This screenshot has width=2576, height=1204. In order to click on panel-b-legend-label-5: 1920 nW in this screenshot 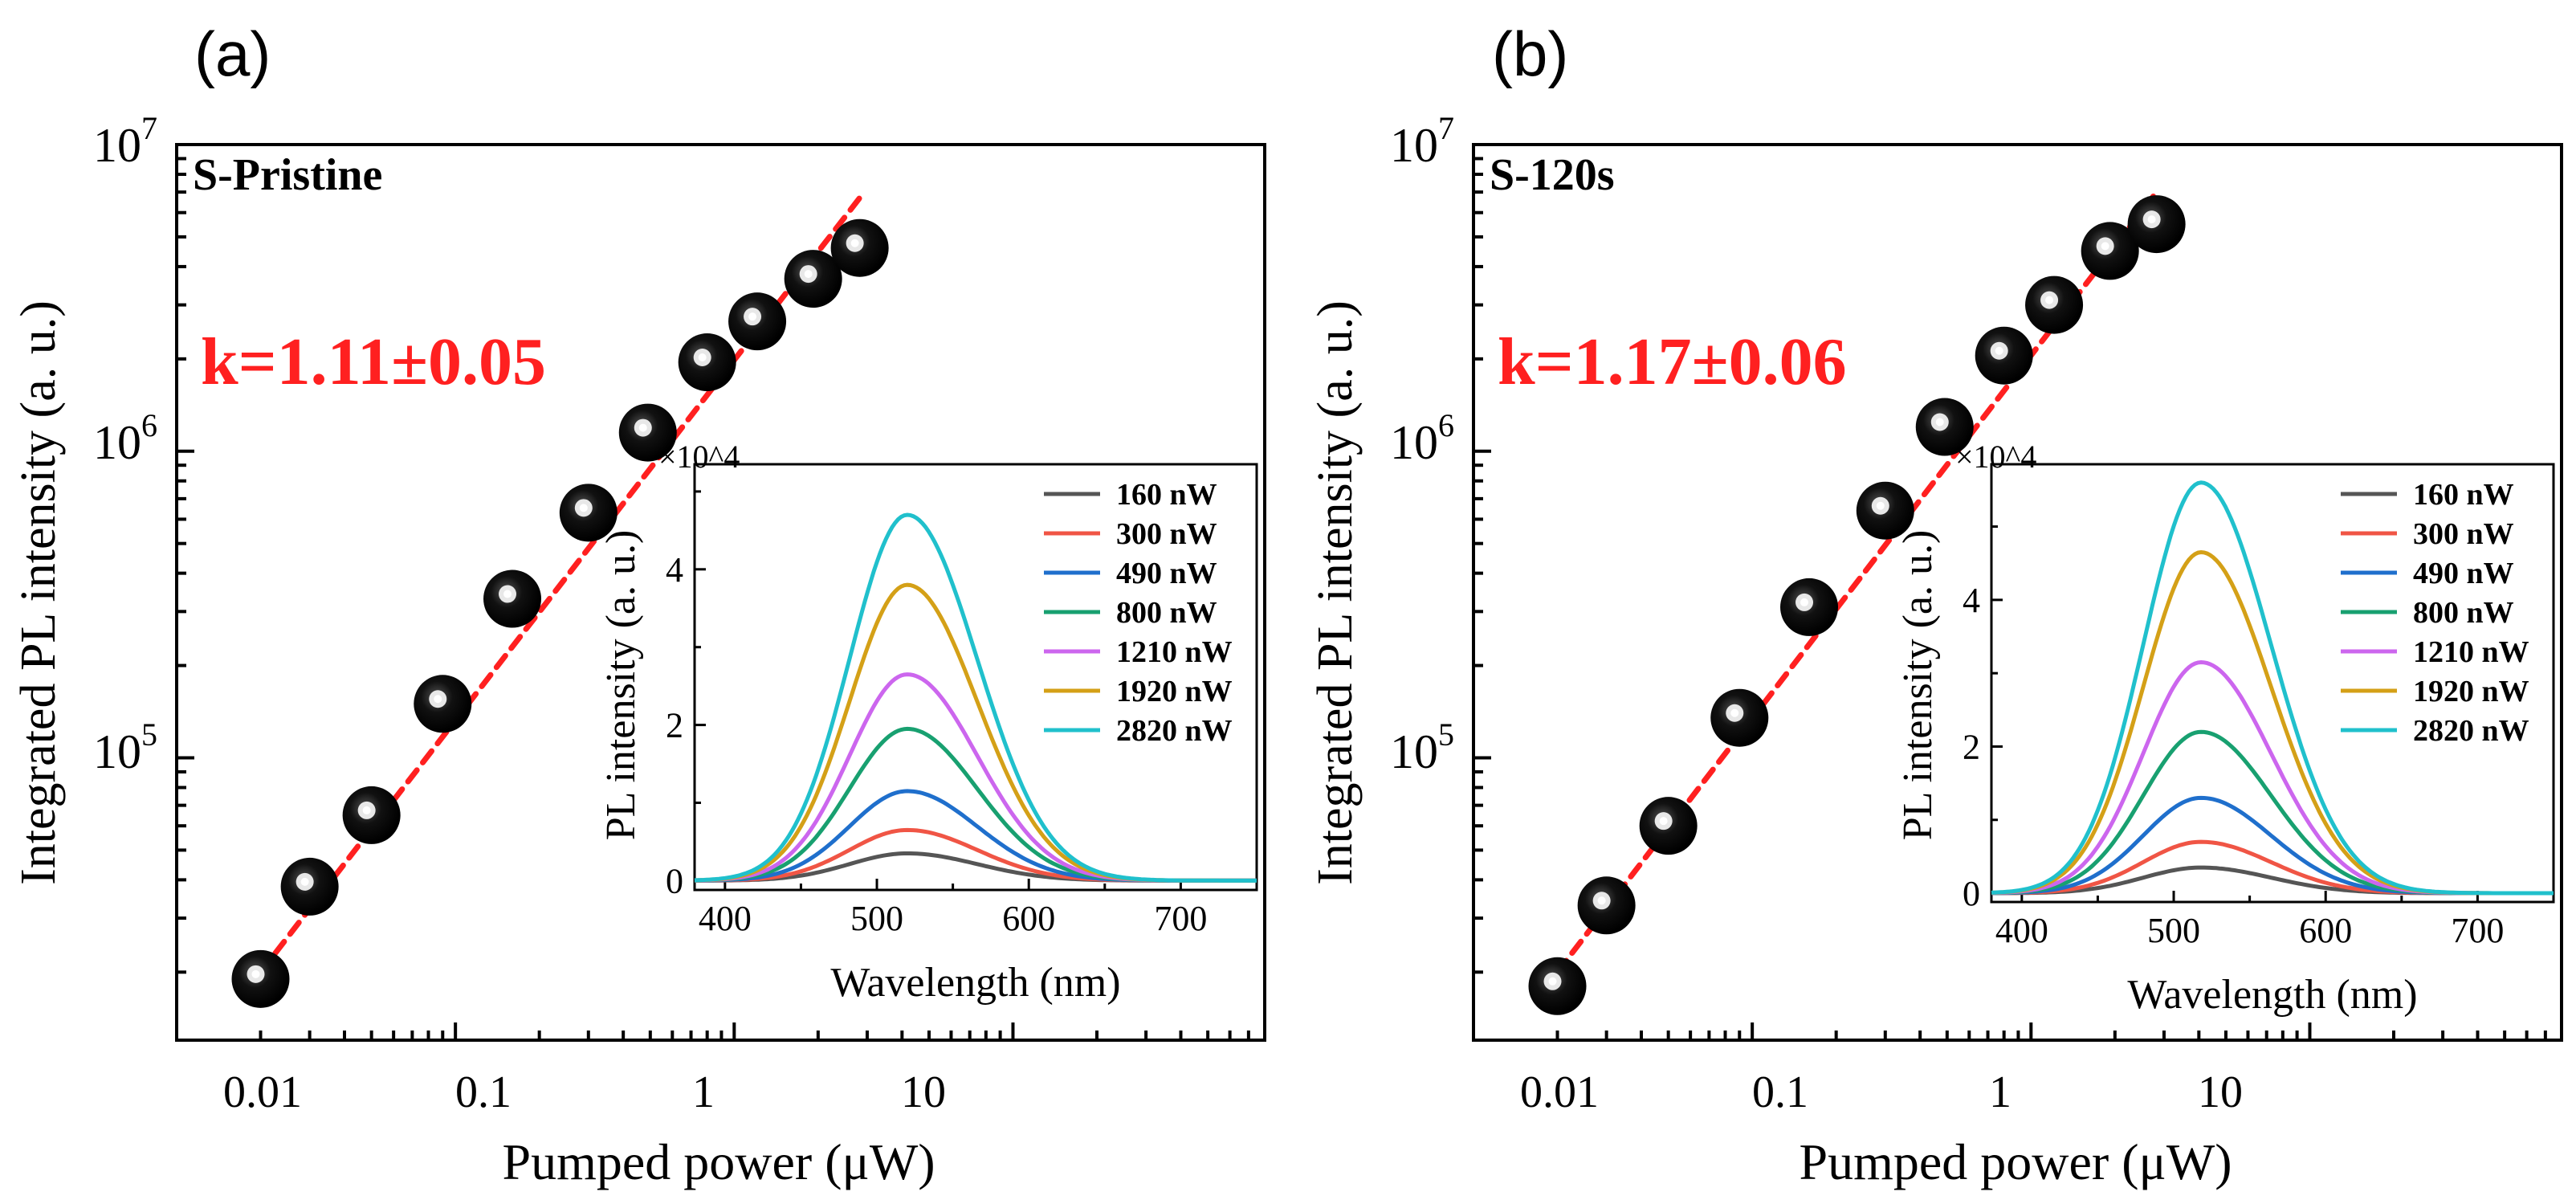, I will do `click(2471, 692)`.